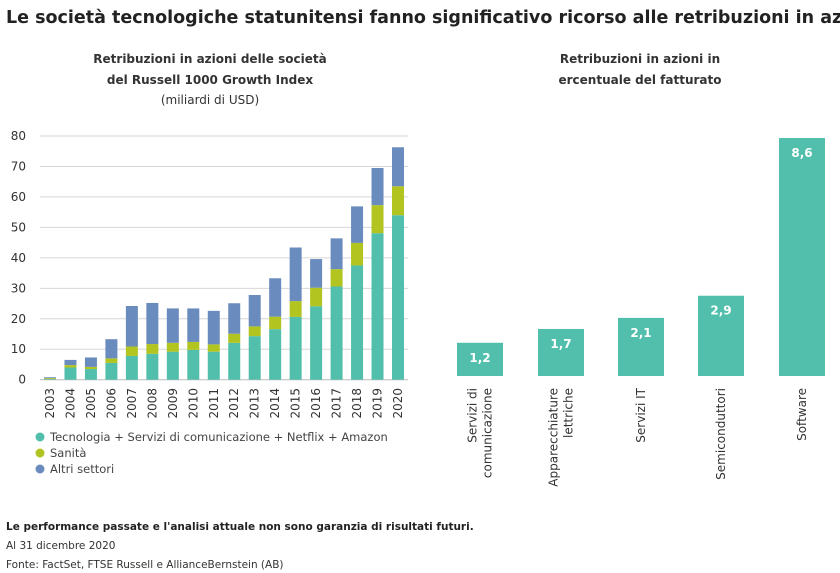 The image size is (840, 573). I want to click on data-label: 1,7, so click(560, 344).